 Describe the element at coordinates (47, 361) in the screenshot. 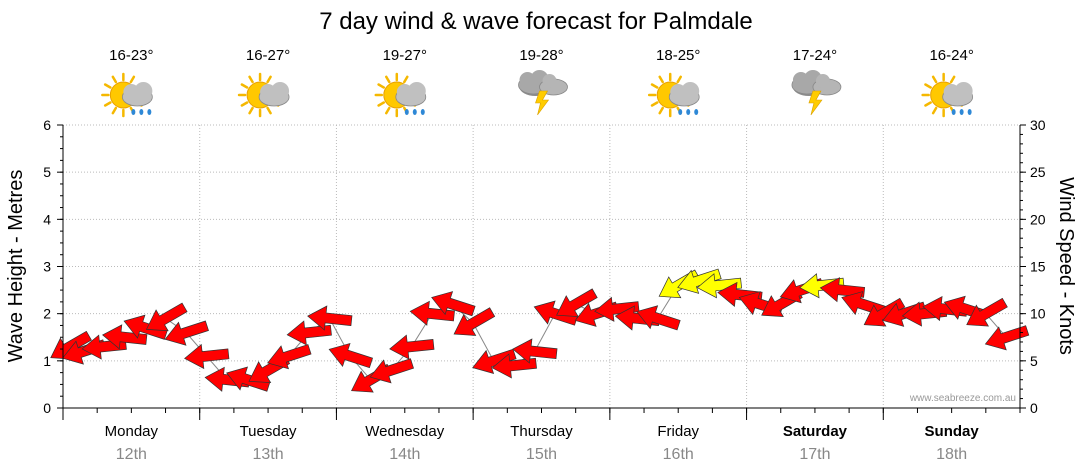

I see `left-tick-label: 1` at that location.